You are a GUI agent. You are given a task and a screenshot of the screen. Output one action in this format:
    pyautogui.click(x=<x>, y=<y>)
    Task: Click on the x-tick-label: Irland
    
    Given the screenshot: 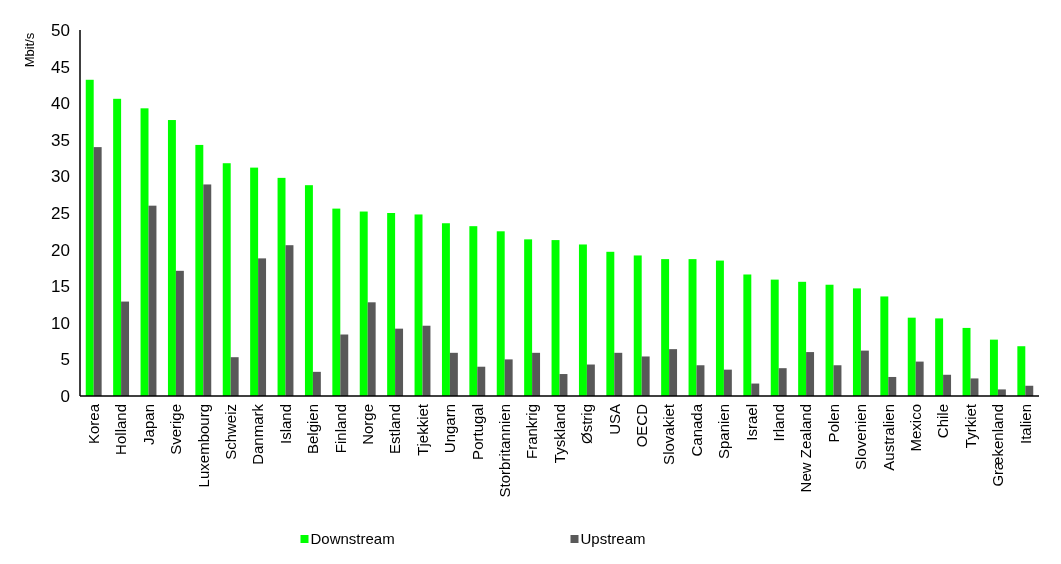 What is the action you would take?
    pyautogui.click(x=778, y=423)
    